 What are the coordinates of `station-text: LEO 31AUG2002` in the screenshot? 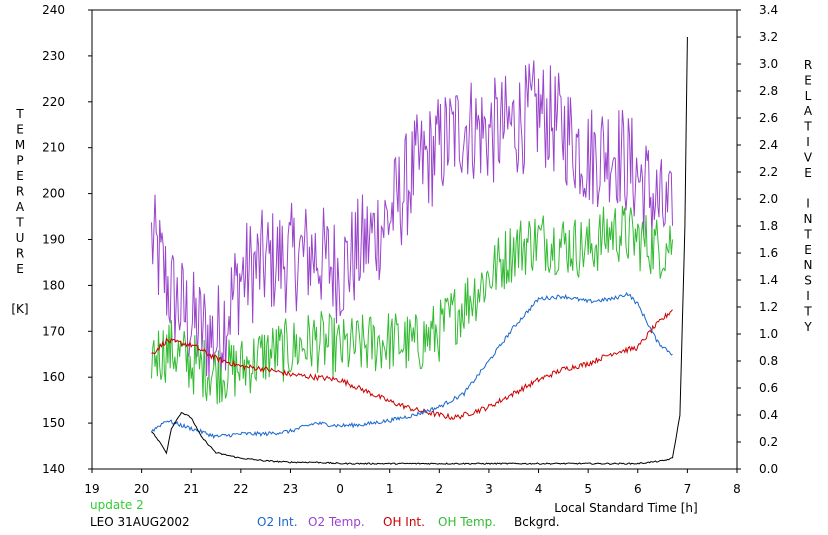 It's located at (140, 522).